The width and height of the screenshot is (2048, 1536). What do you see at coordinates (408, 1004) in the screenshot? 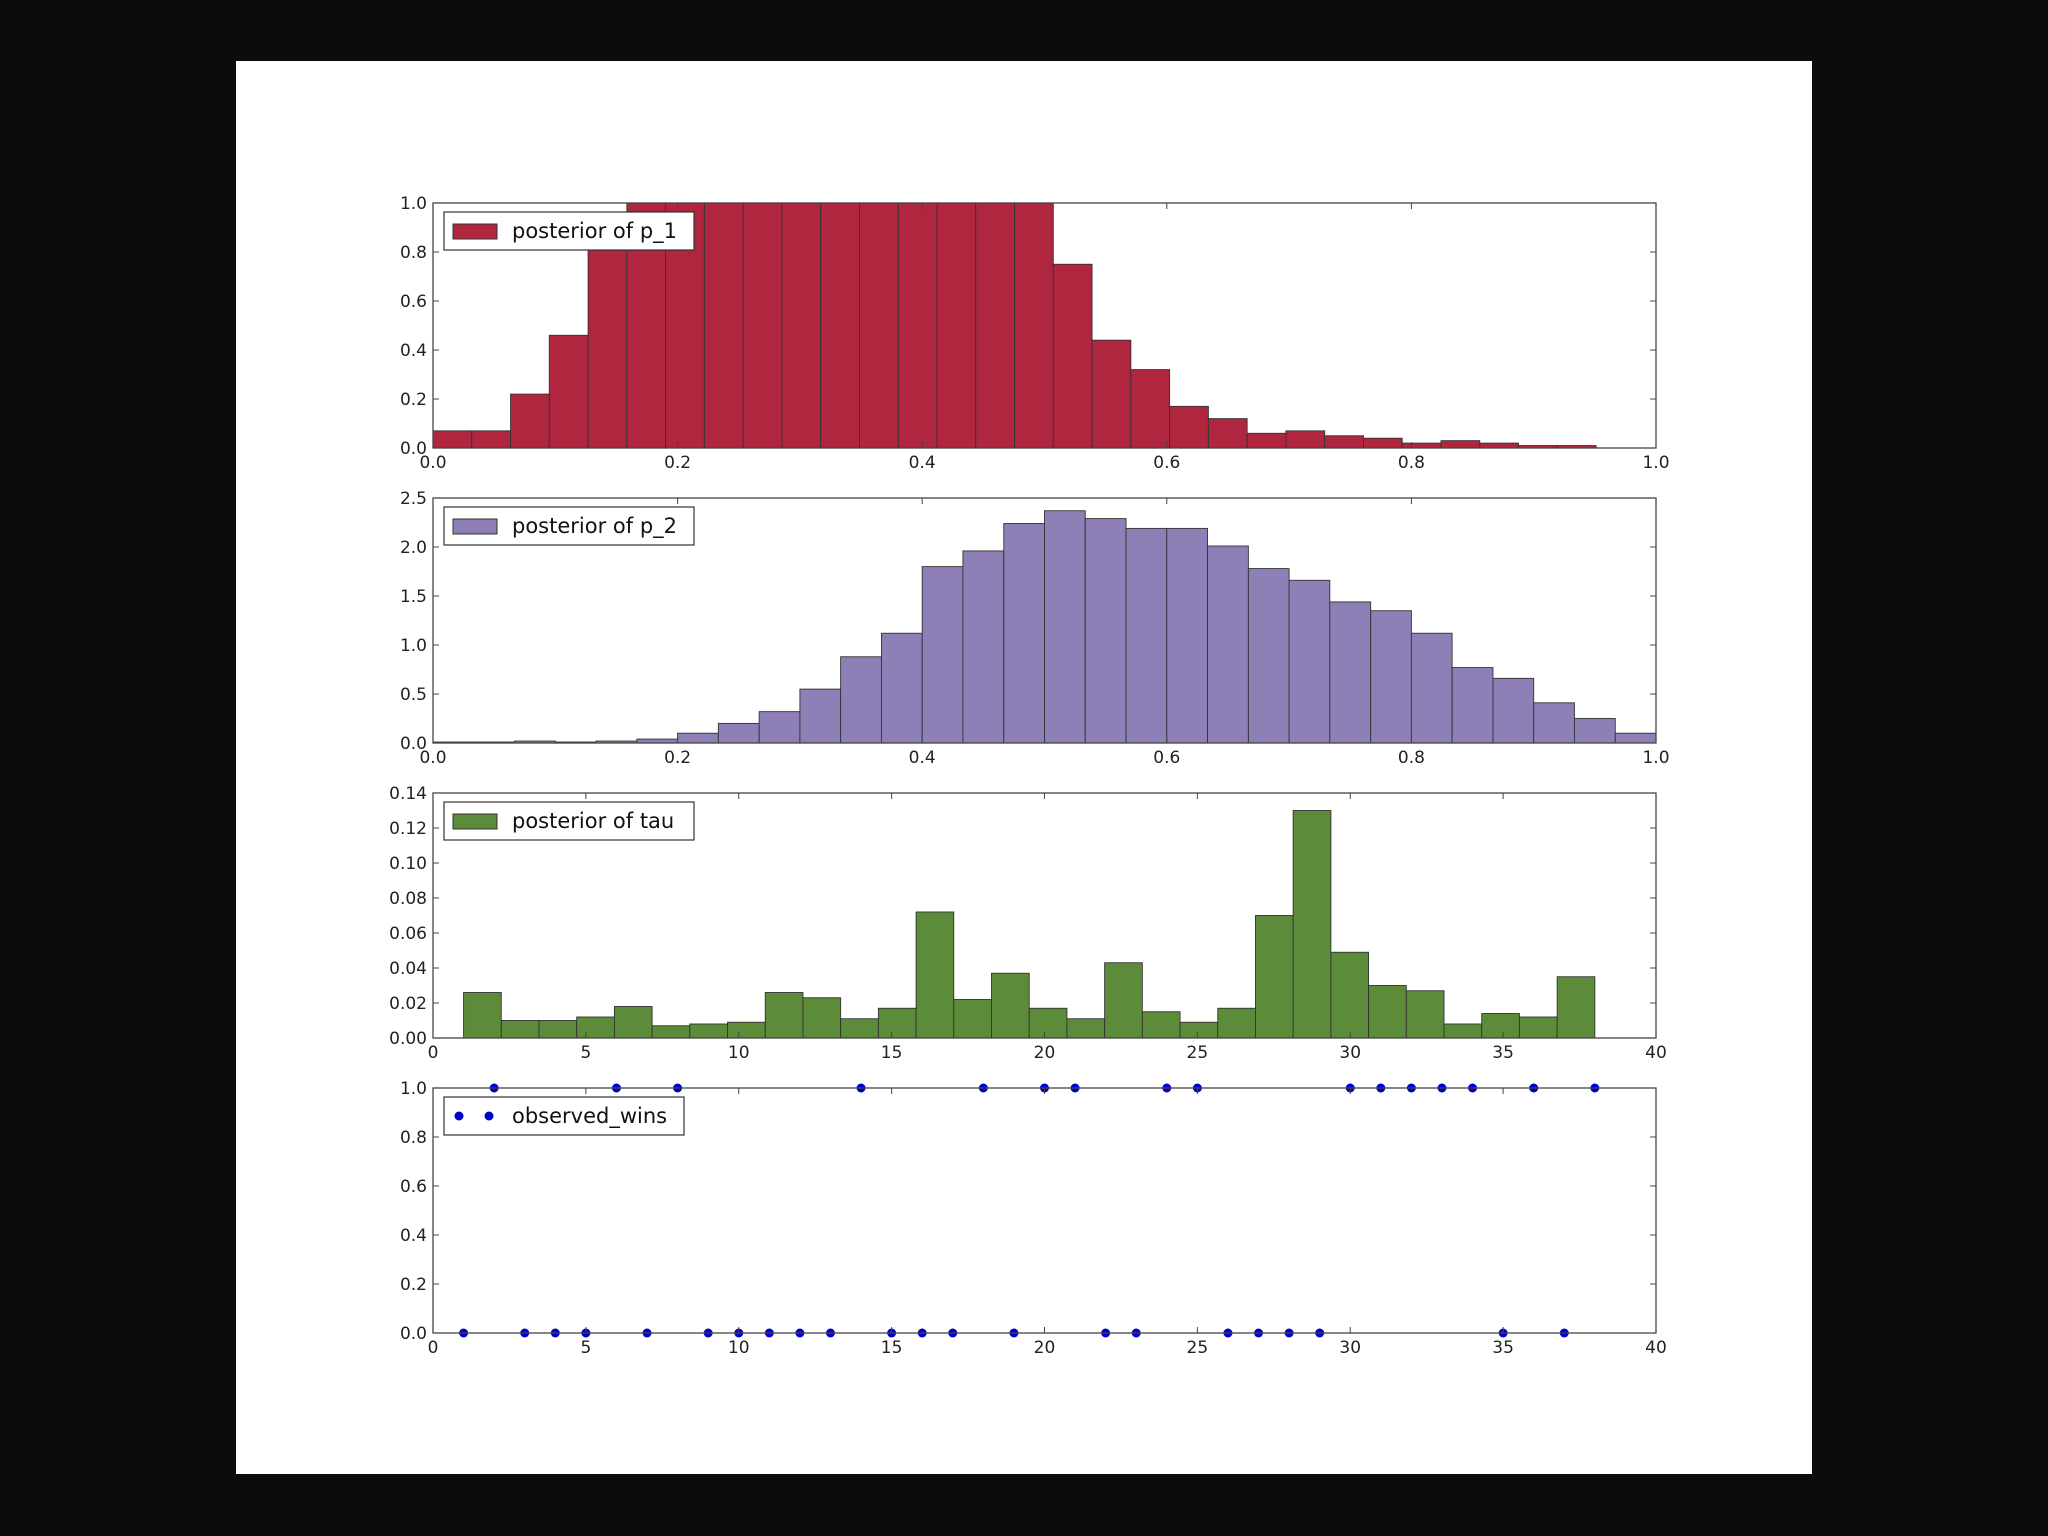
I see `y-tick-label: 0.02` at bounding box center [408, 1004].